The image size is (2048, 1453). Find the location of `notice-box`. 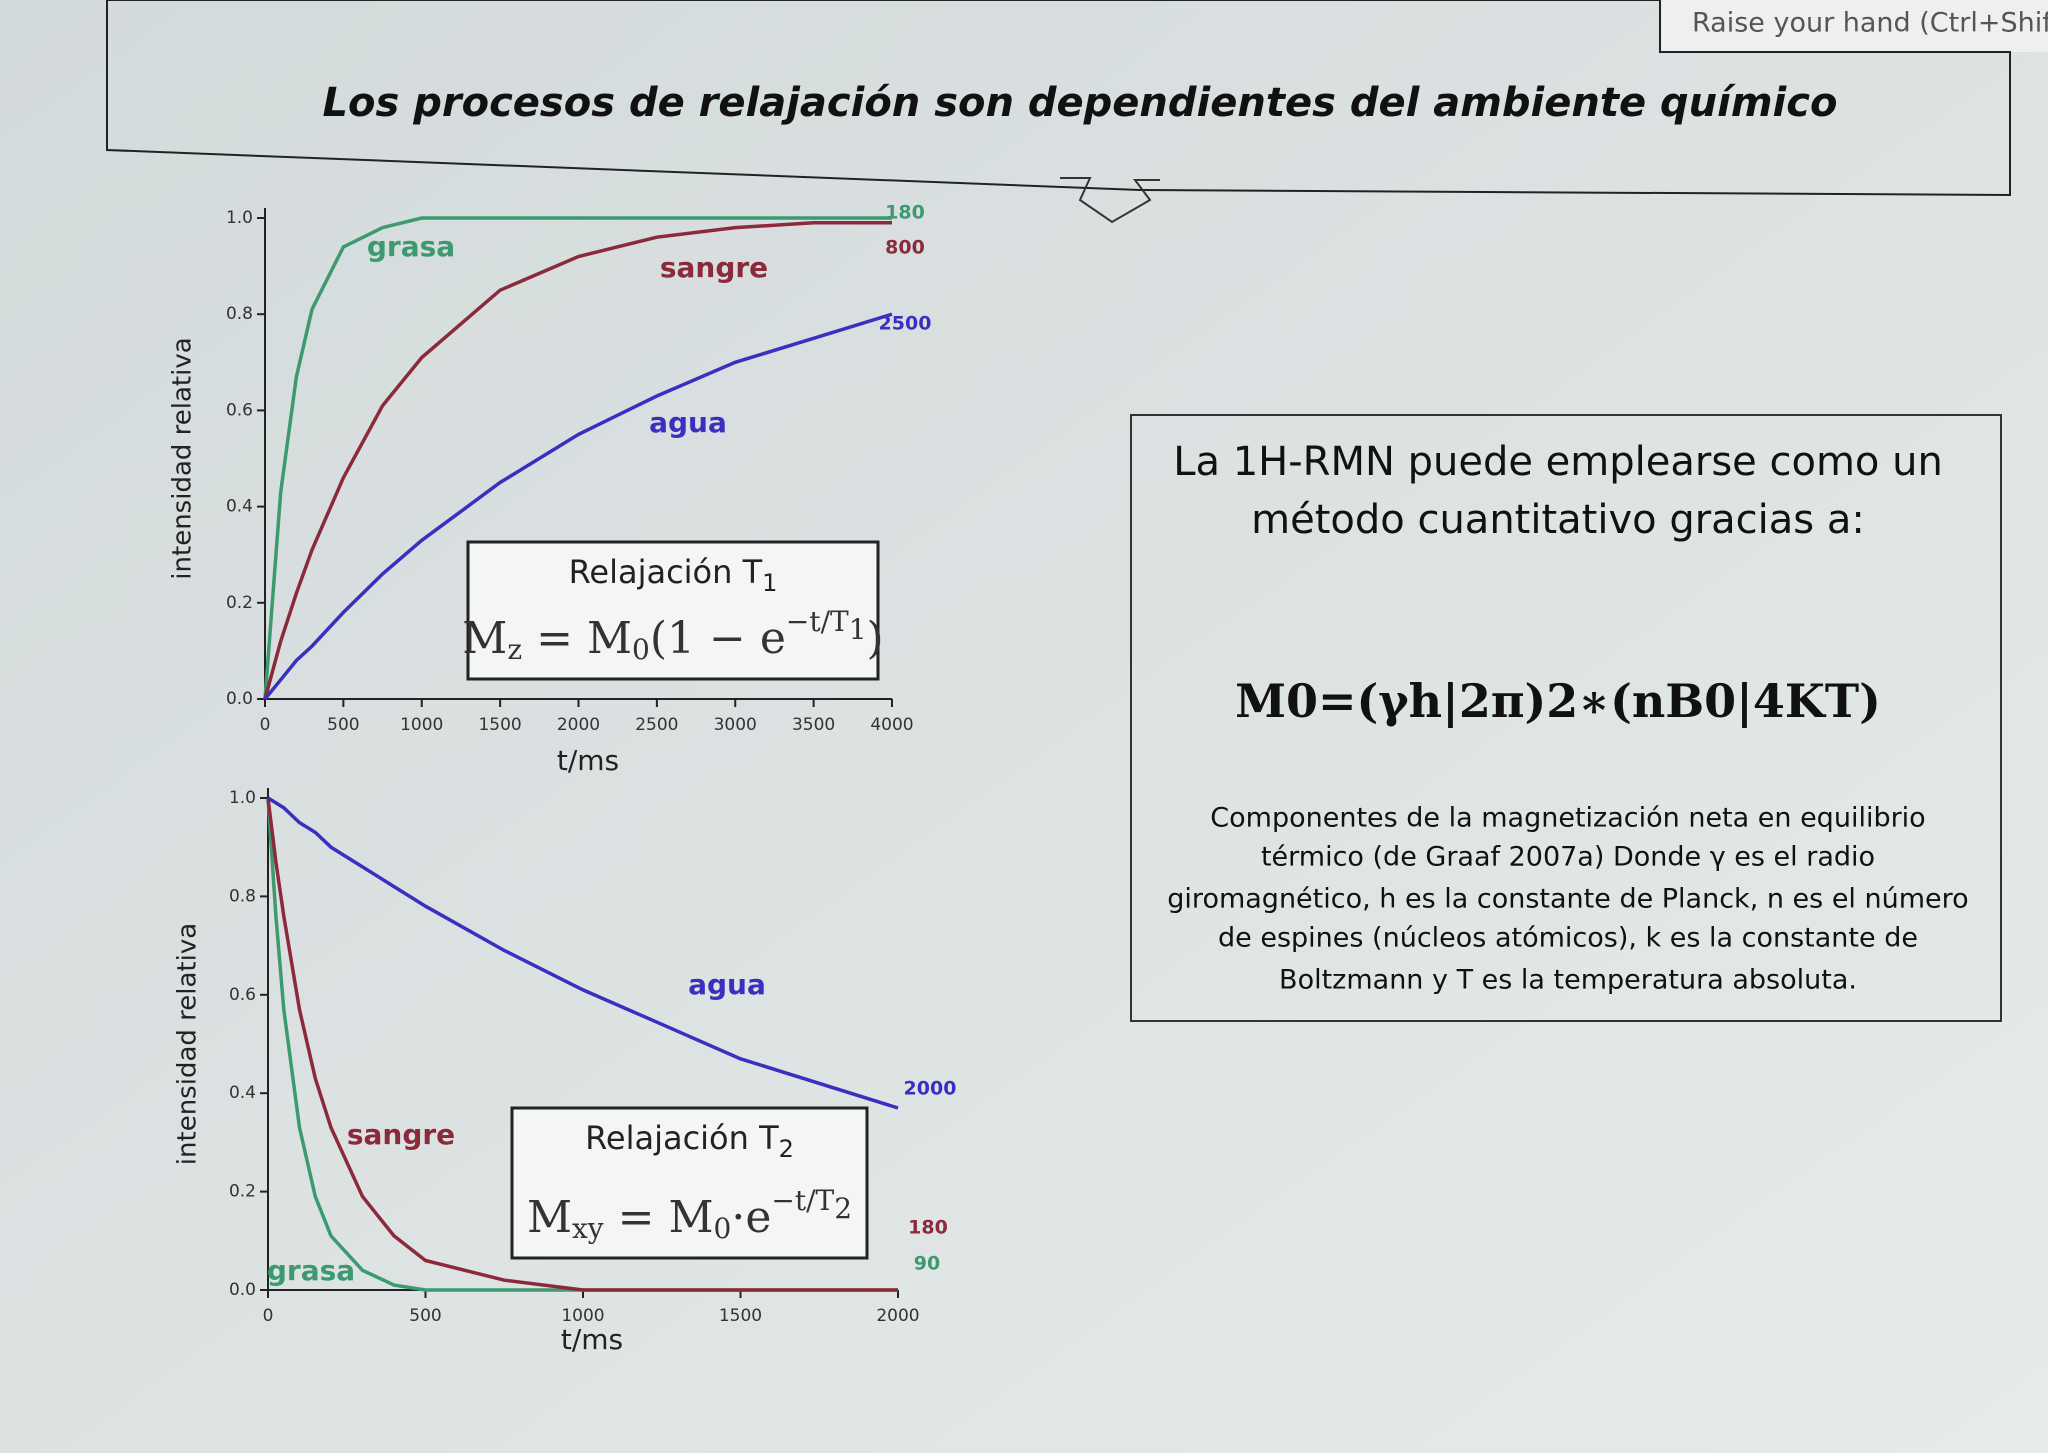

notice-box is located at coordinates (1854, 26).